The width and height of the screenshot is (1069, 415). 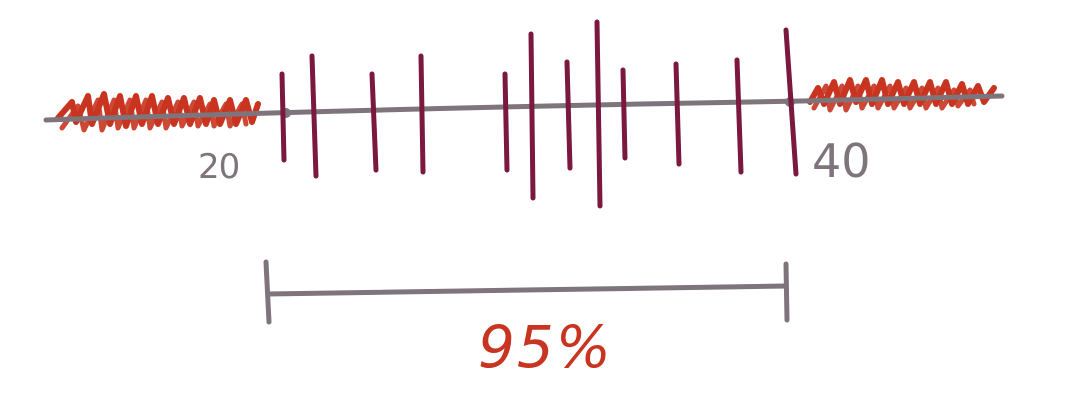 I want to click on bracket-right-cap, so click(x=786, y=292).